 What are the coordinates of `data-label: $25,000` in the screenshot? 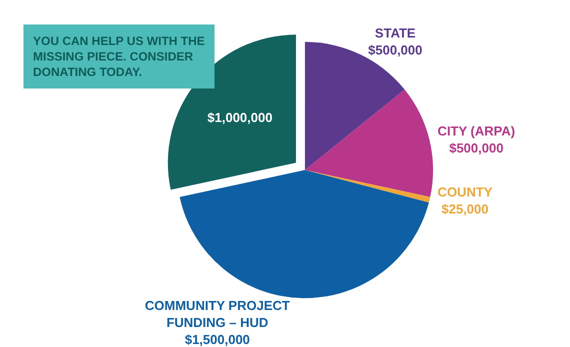 It's located at (465, 209).